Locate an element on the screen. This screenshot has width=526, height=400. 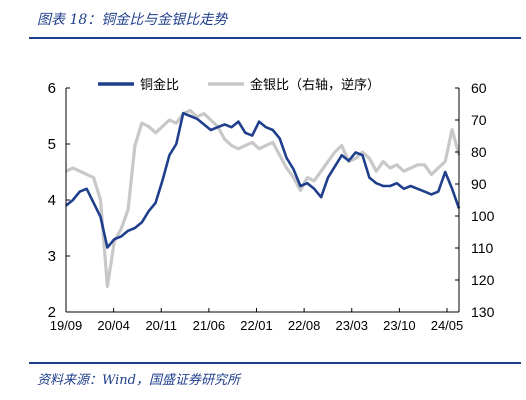
right-tick-label: 60 is located at coordinates (479, 88).